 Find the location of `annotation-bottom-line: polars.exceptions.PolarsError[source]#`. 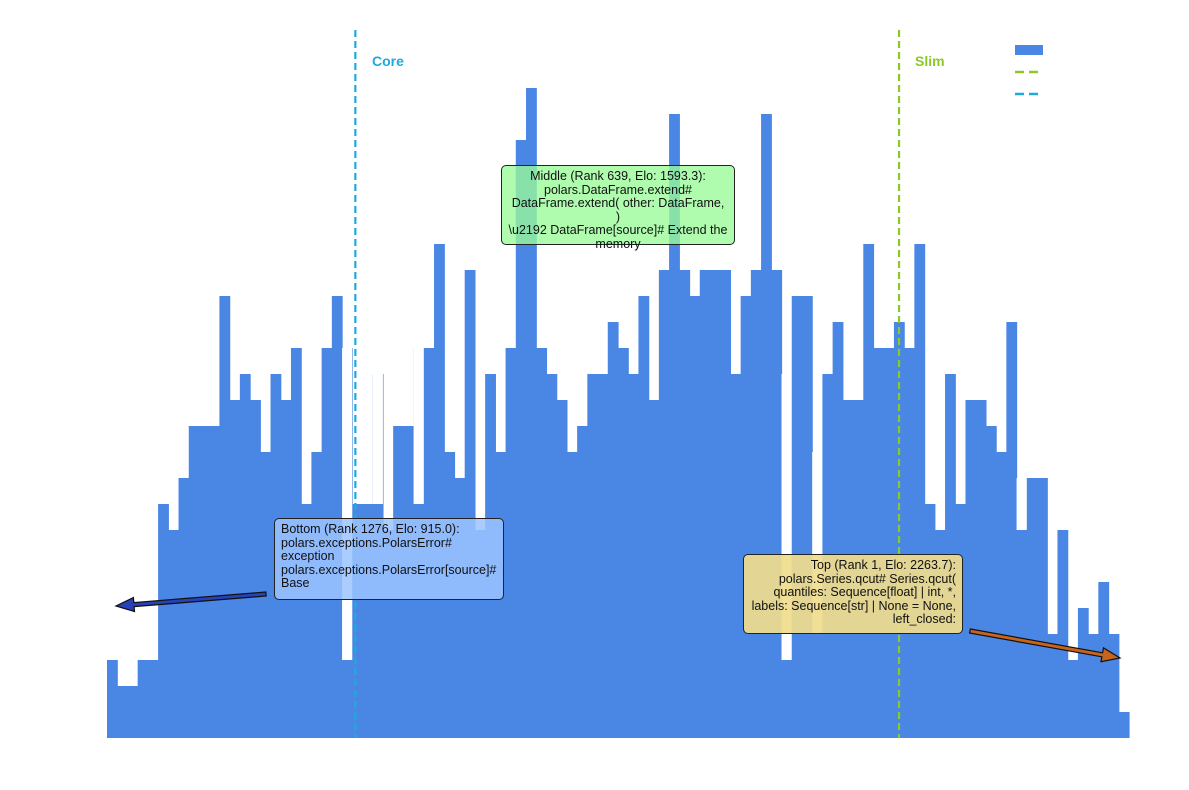

annotation-bottom-line: polars.exceptions.PolarsError[source]# is located at coordinates (389, 569).